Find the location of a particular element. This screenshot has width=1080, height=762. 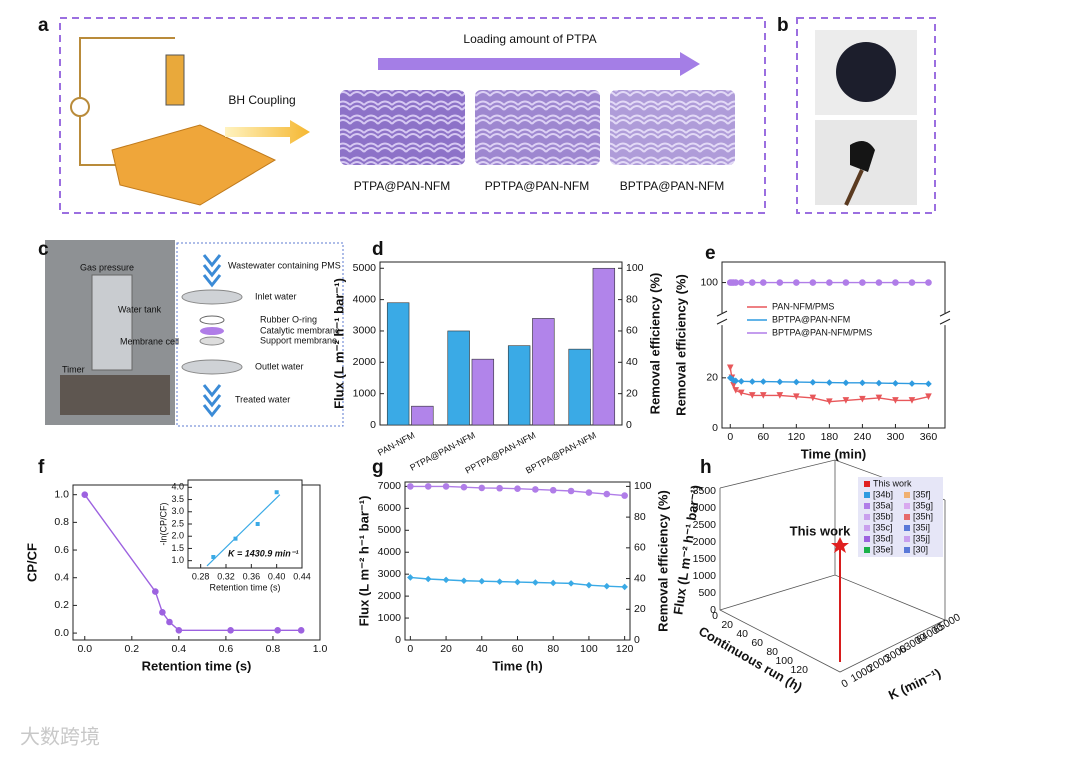

x-tick-label: 120 is located at coordinates (797, 437).